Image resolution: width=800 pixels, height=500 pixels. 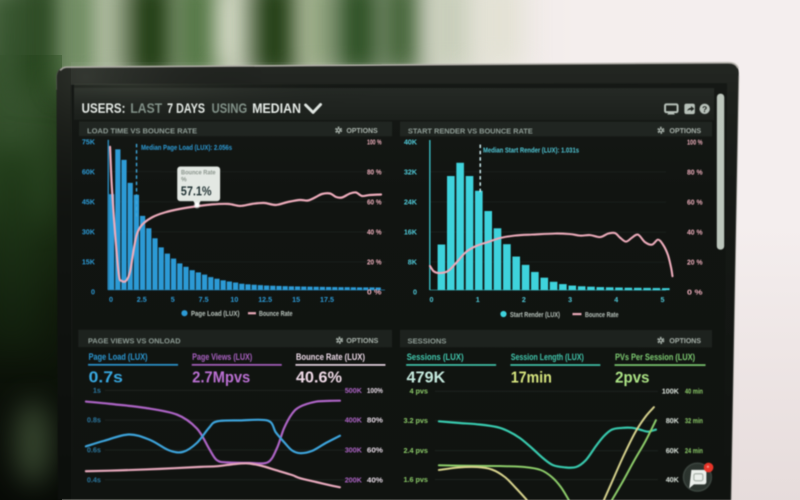 I want to click on svg-text: 15K, so click(x=89, y=261).